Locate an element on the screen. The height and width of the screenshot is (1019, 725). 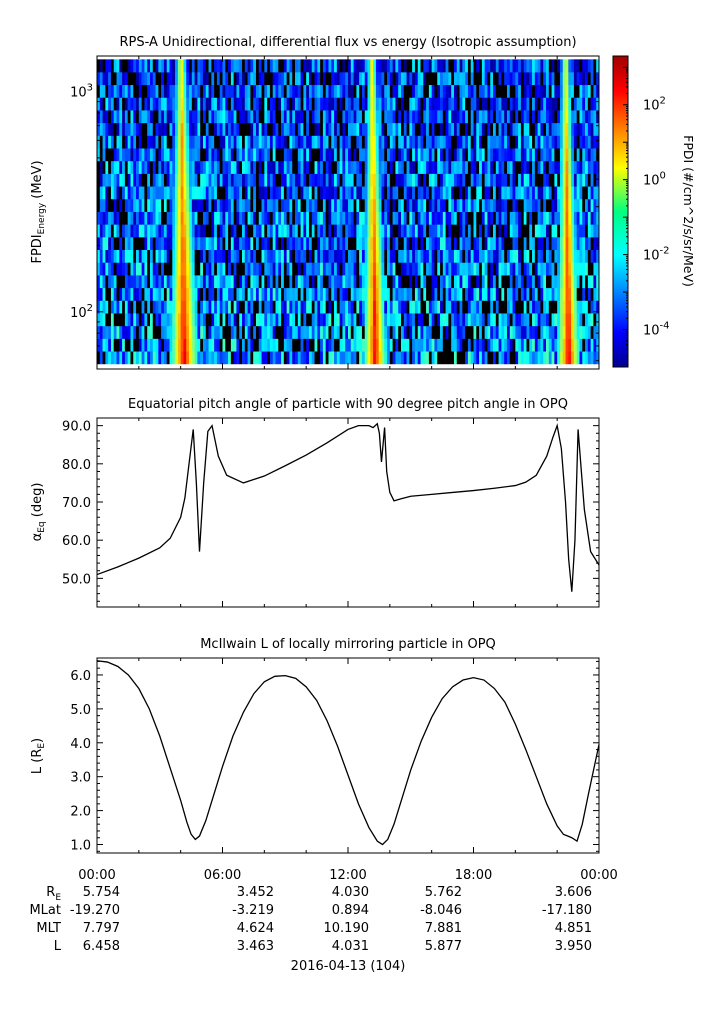
colorbar-tick-label: 100 is located at coordinates (654, 180).